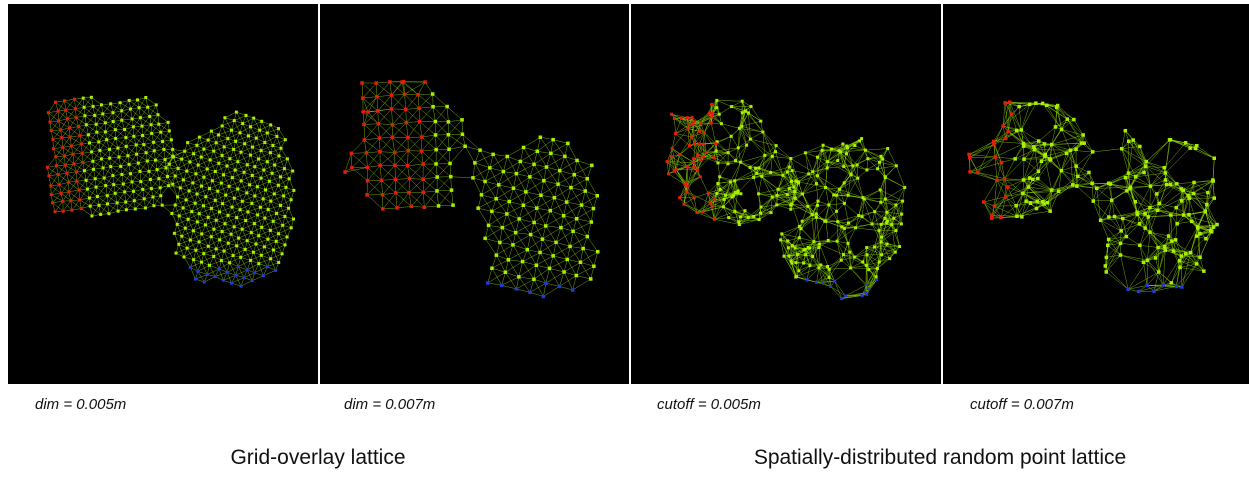 Image resolution: width=1249 pixels, height=481 pixels. Describe the element at coordinates (318, 457) in the screenshot. I see `grid-overlay-group-label: Grid-overlay lattice` at that location.